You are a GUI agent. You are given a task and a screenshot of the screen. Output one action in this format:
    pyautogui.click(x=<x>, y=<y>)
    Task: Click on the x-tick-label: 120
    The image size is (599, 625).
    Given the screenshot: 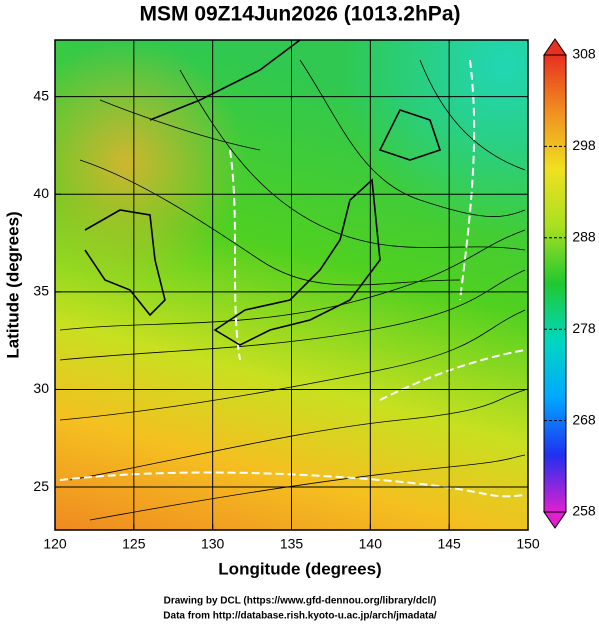 What is the action you would take?
    pyautogui.click(x=55, y=544)
    